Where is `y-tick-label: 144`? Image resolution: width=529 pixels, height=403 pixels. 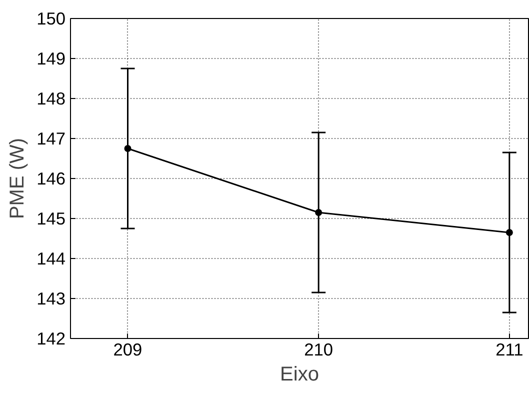 y-tick-label: 144 is located at coordinates (51, 258).